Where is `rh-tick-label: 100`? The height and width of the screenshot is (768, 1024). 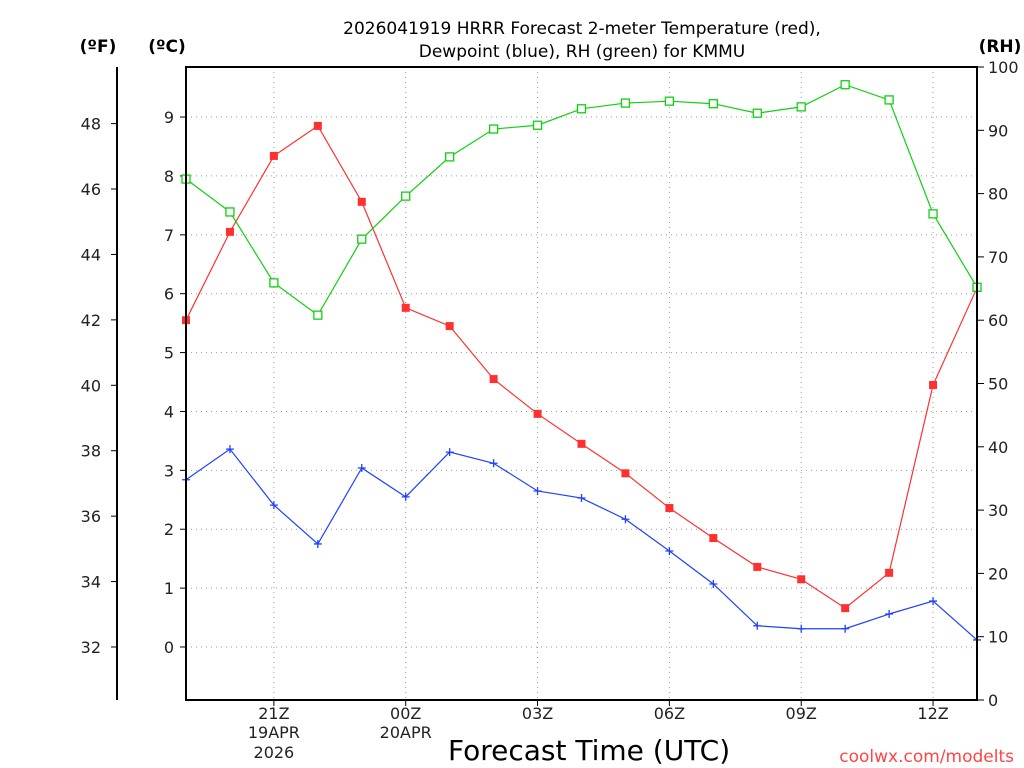
rh-tick-label: 100 is located at coordinates (1003, 67).